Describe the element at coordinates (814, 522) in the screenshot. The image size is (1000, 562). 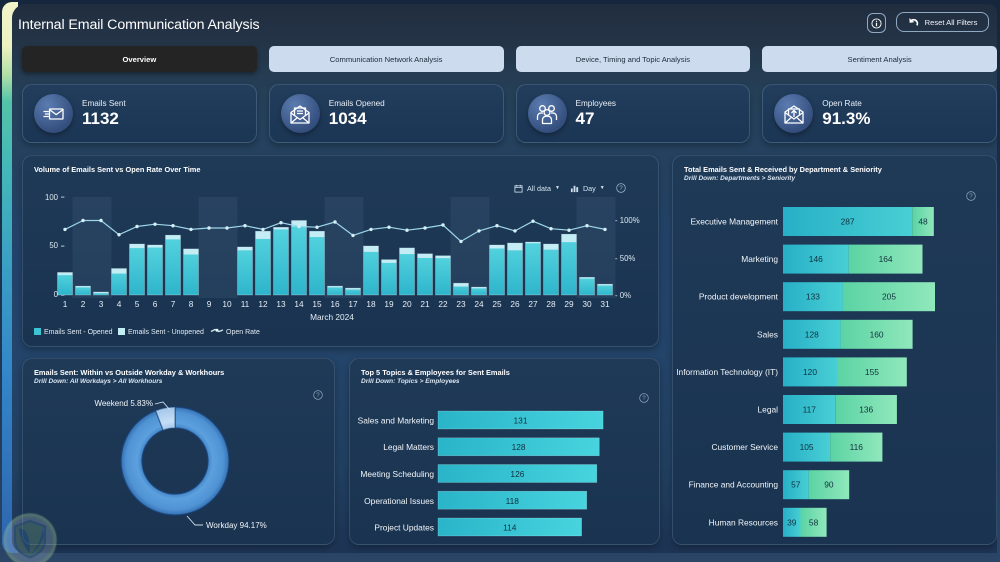
I see `svg-text: 58` at that location.